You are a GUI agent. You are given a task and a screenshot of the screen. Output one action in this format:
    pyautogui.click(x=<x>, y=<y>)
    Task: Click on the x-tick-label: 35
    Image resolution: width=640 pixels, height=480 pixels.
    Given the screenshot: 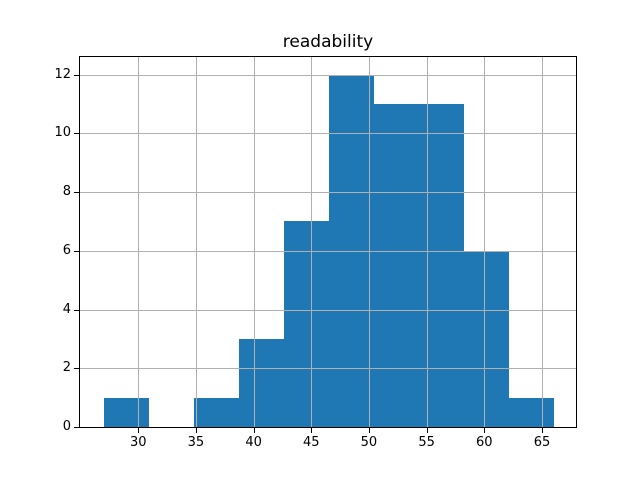 What is the action you would take?
    pyautogui.click(x=196, y=442)
    